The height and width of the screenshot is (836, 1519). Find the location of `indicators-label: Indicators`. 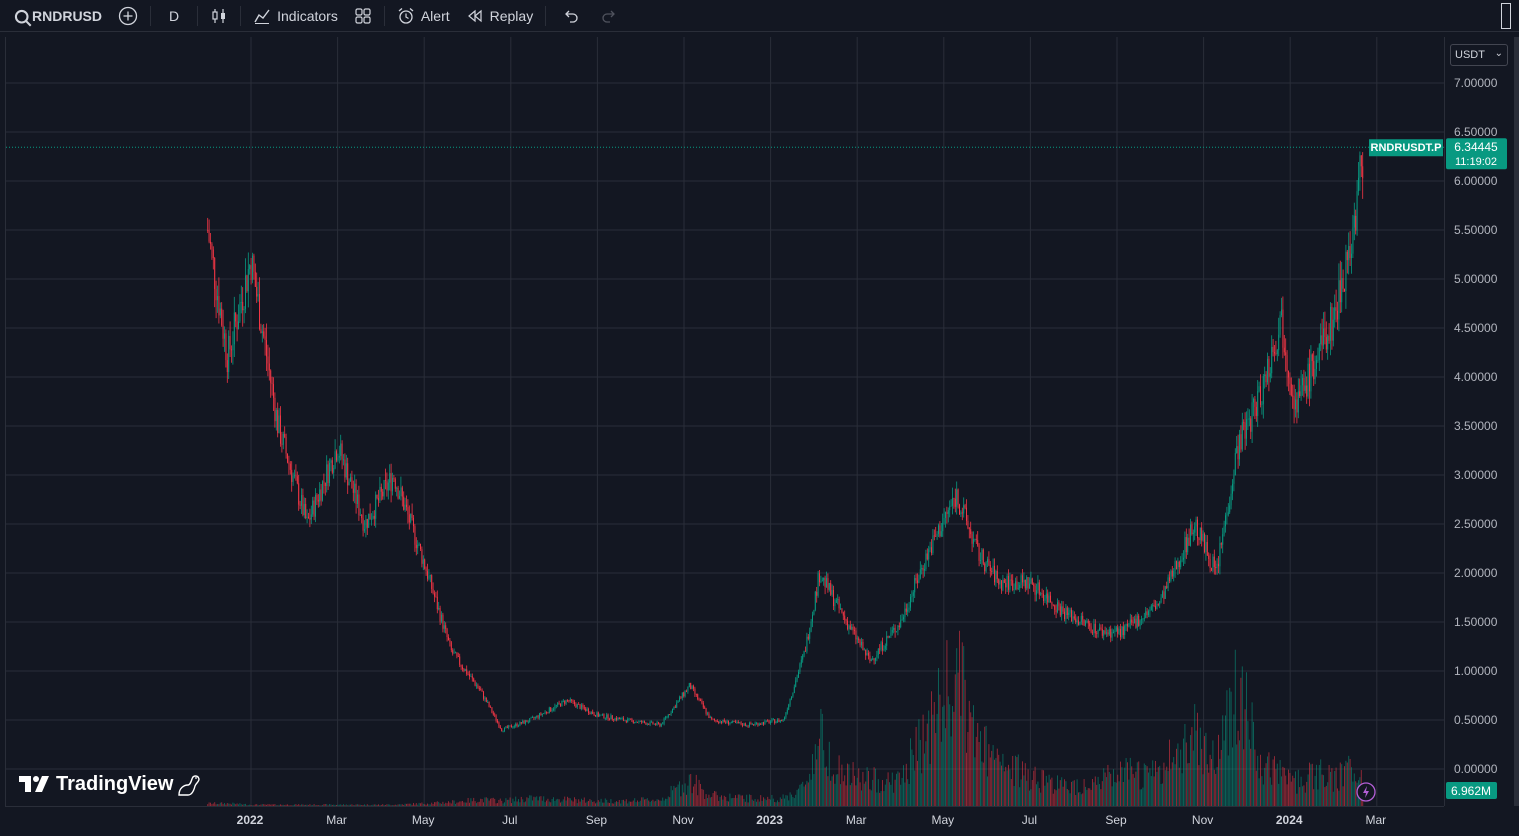

indicators-label: Indicators is located at coordinates (307, 15).